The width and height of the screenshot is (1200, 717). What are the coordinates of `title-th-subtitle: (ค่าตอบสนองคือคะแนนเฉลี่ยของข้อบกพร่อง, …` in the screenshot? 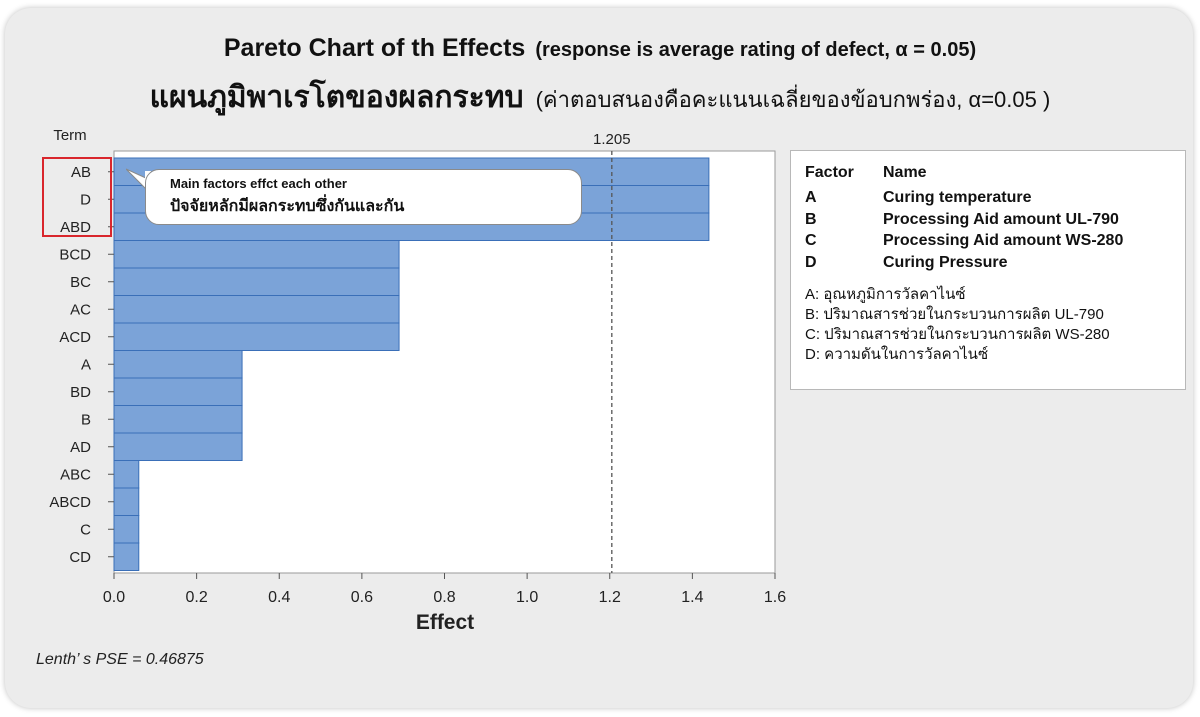 It's located at (793, 99).